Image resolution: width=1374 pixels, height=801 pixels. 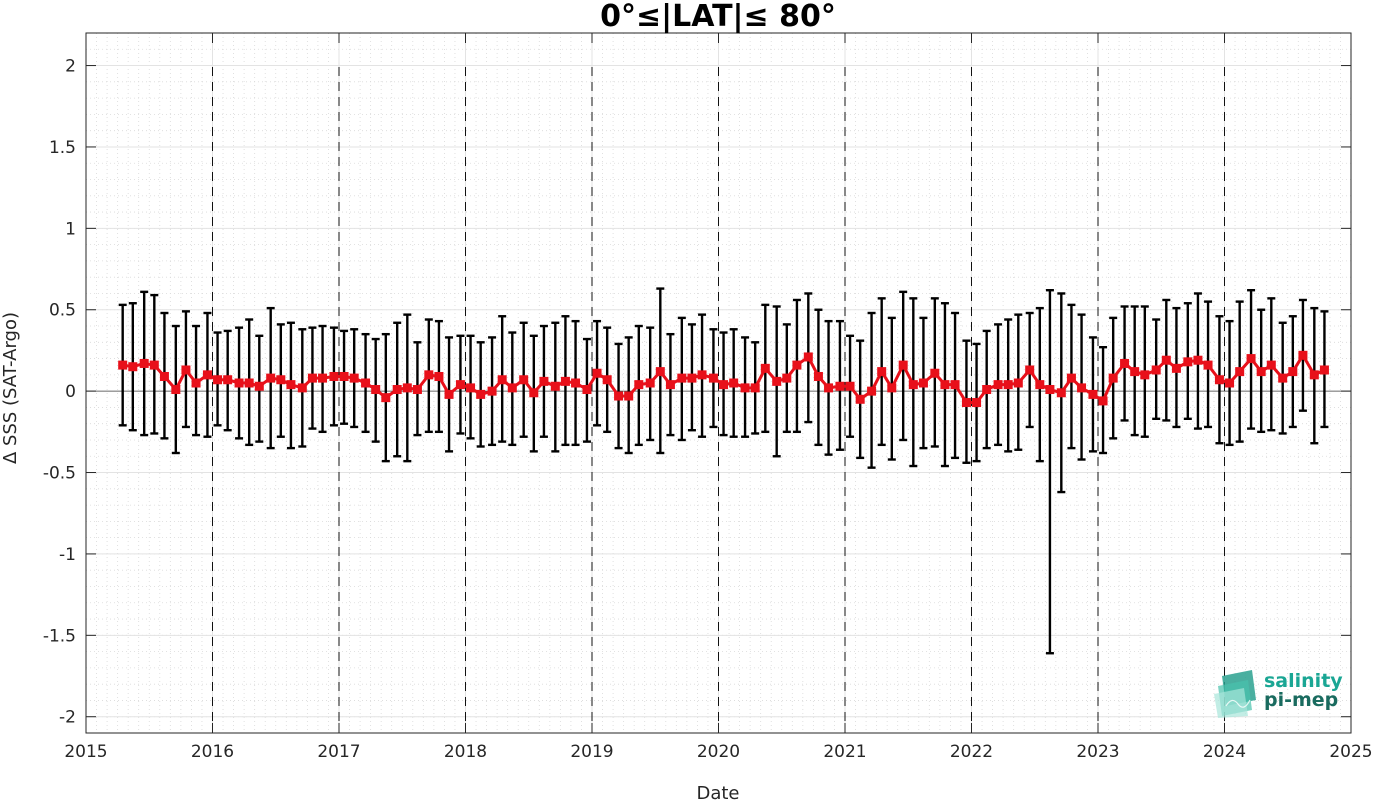 I want to click on x-tick-label: 2020, so click(x=718, y=752).